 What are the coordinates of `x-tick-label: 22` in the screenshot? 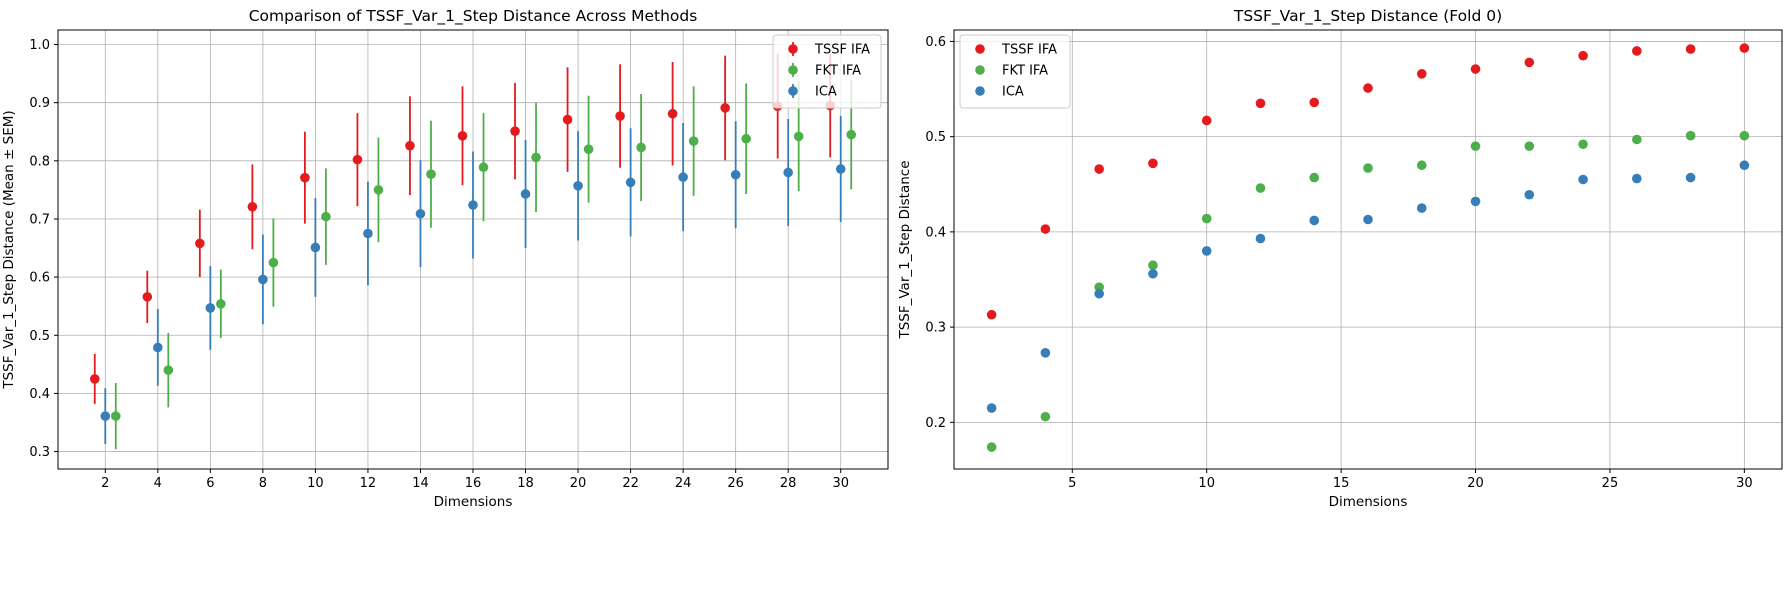 It's located at (630, 483).